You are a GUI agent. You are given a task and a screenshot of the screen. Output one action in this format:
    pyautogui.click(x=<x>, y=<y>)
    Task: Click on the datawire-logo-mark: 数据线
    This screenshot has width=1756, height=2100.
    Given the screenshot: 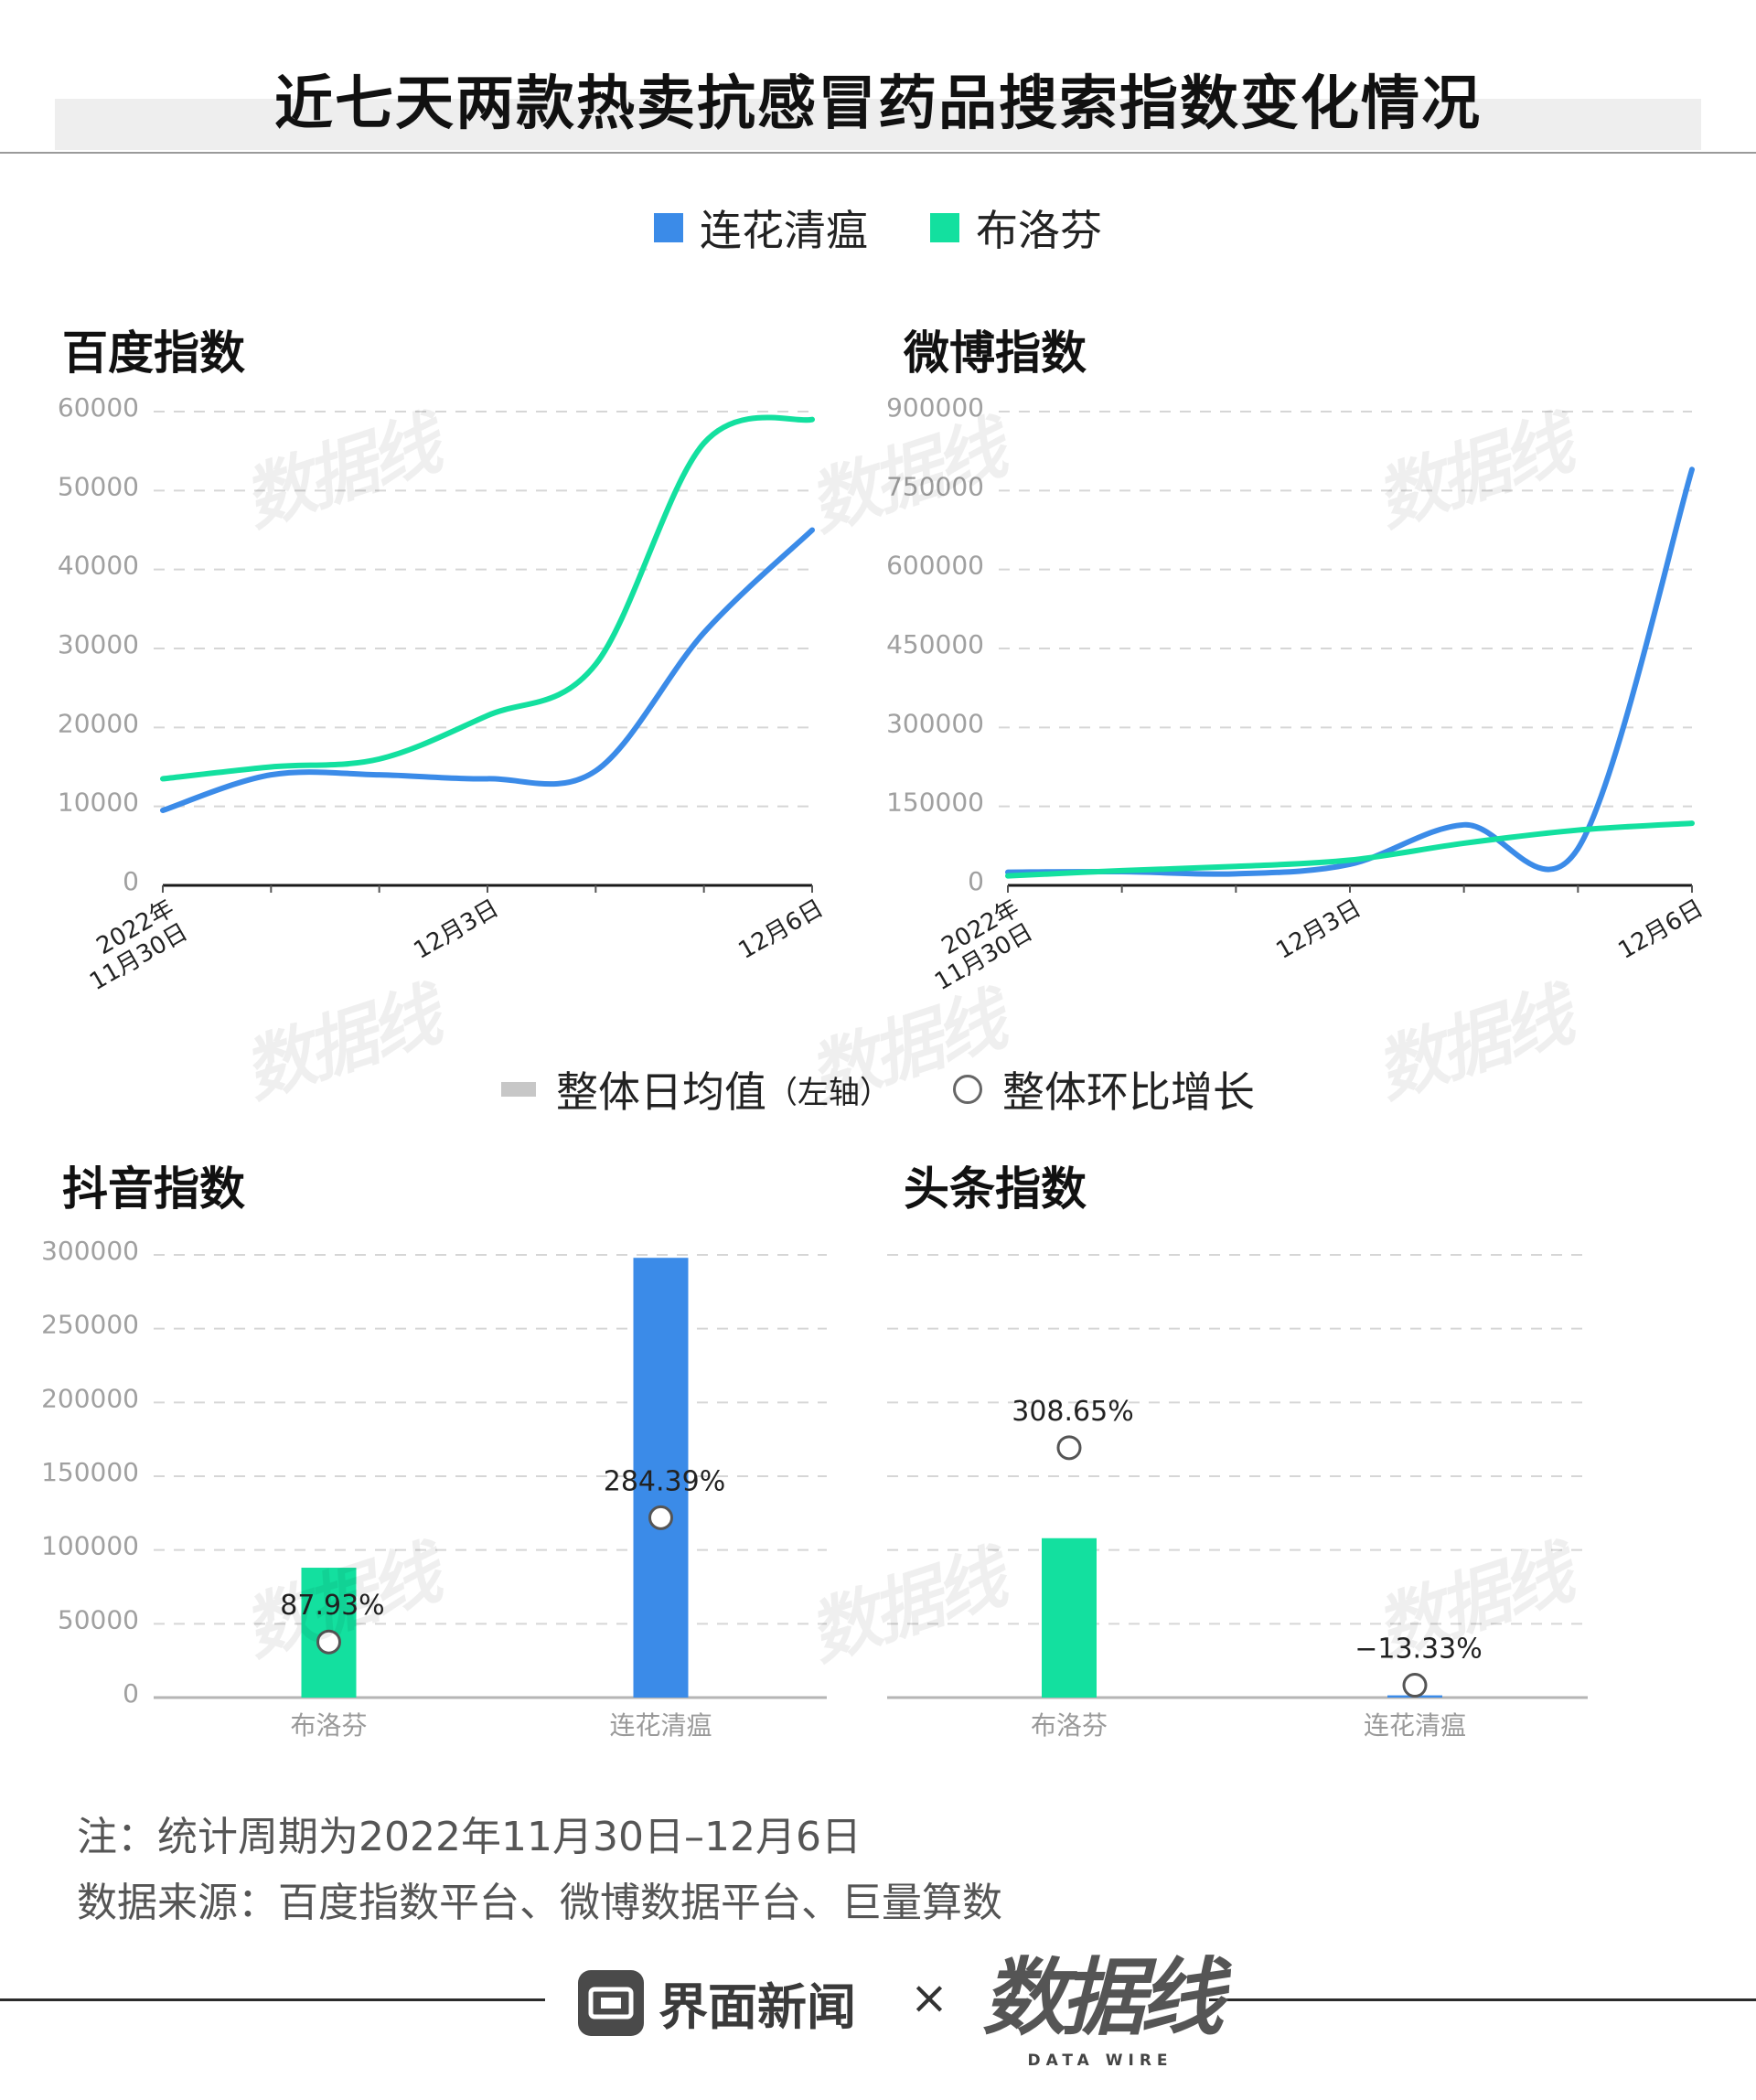 What is the action you would take?
    pyautogui.click(x=1103, y=1998)
    